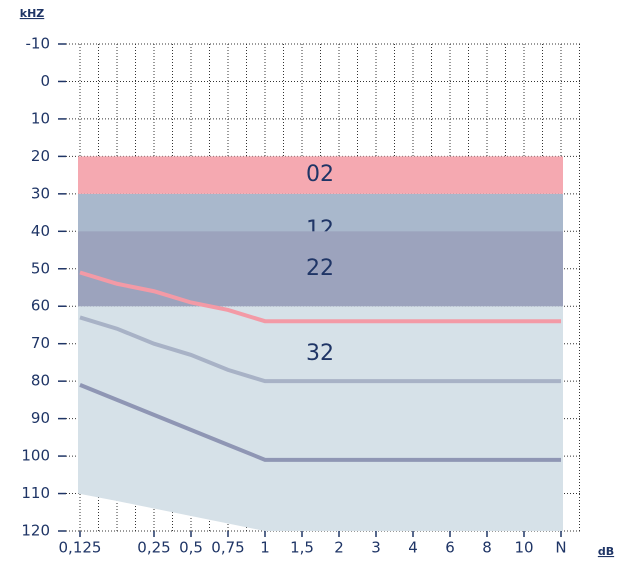 This screenshot has width=623, height=576. I want to click on y-tick-label: 60, so click(40, 306).